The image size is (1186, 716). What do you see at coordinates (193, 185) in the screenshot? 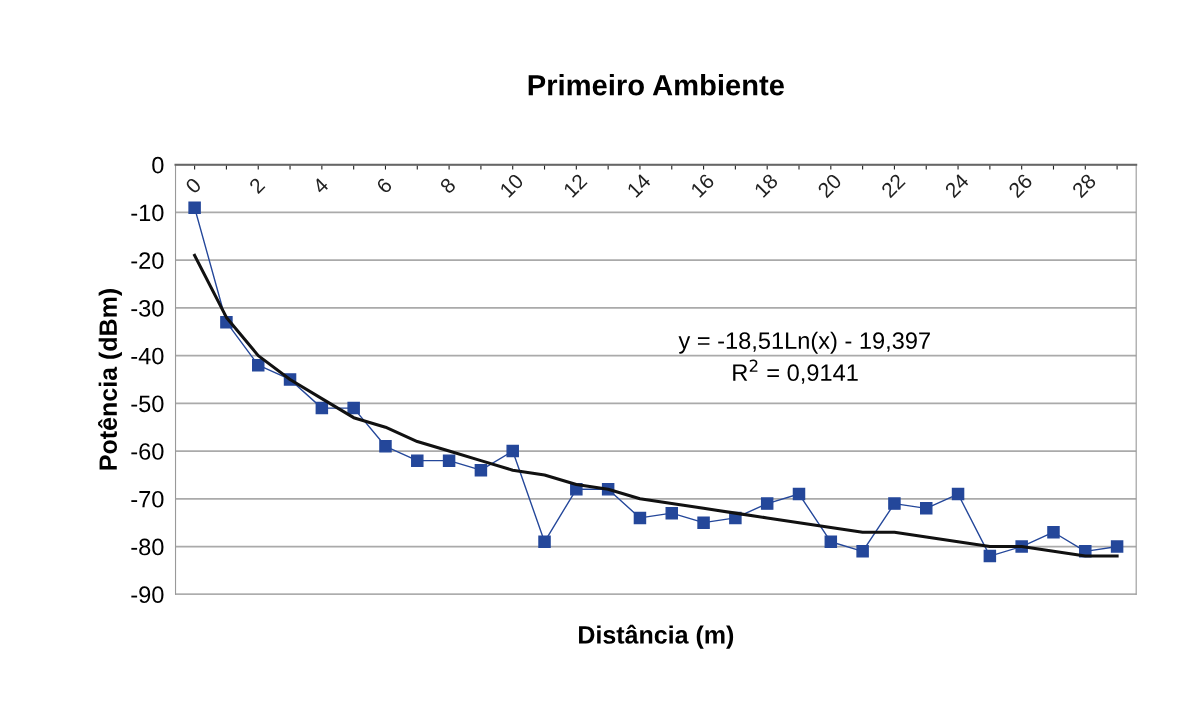
I see `x-tick-label: 0` at bounding box center [193, 185].